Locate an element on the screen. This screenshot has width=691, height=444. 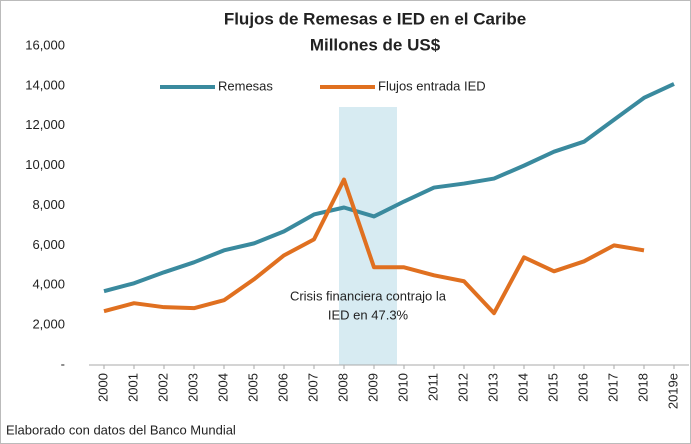
chart-subtitle: Millones de US$ is located at coordinates (375, 44).